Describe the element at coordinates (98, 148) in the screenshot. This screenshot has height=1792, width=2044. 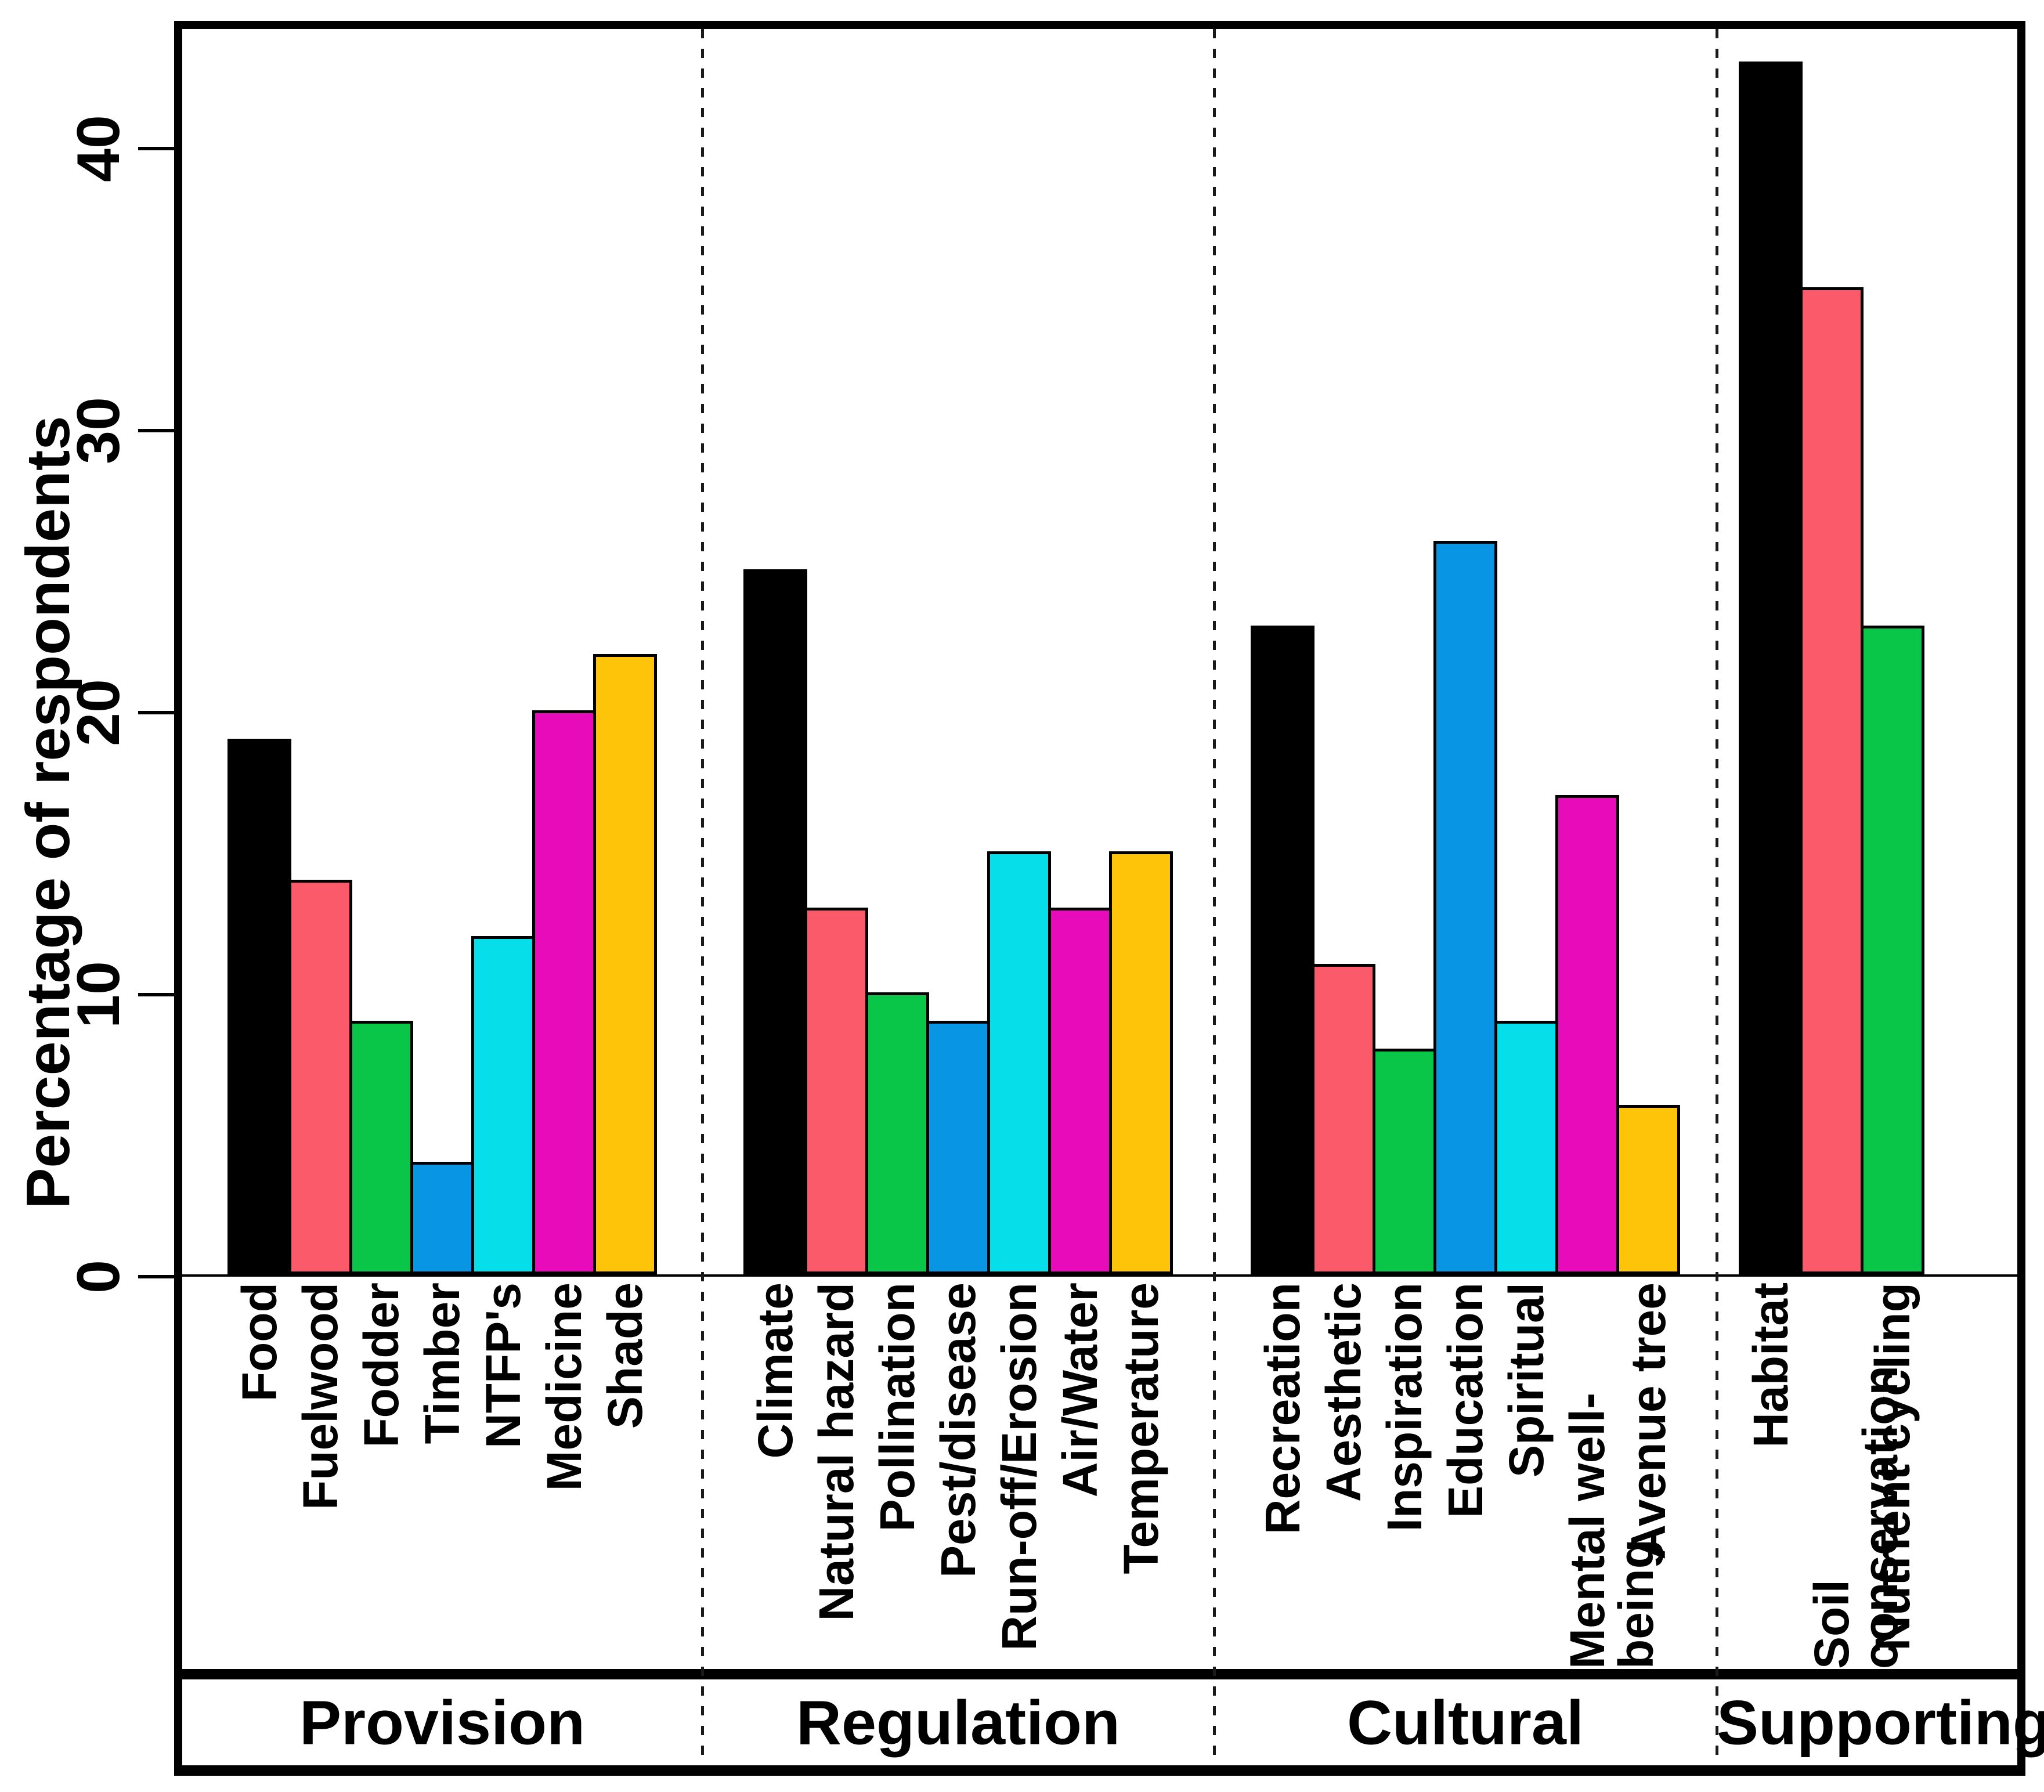
I see `y-tick-label-40: 40` at that location.